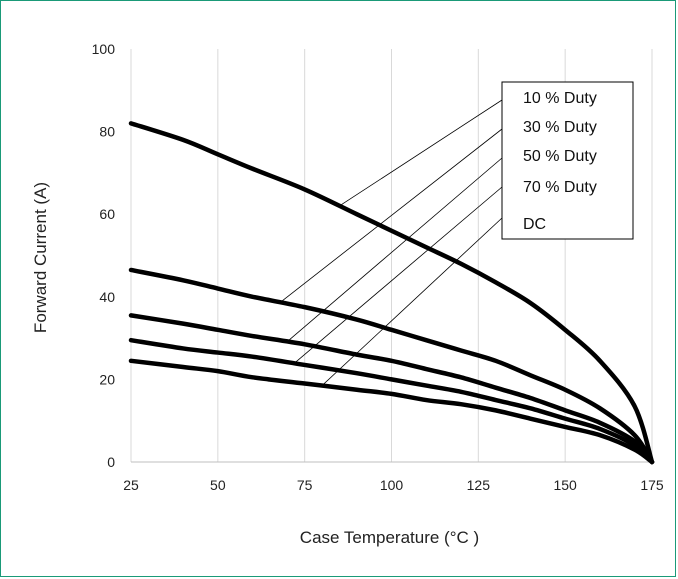 Image resolution: width=678 pixels, height=579 pixels. Describe the element at coordinates (131, 485) in the screenshot. I see `x-tick-label-25: 25` at that location.